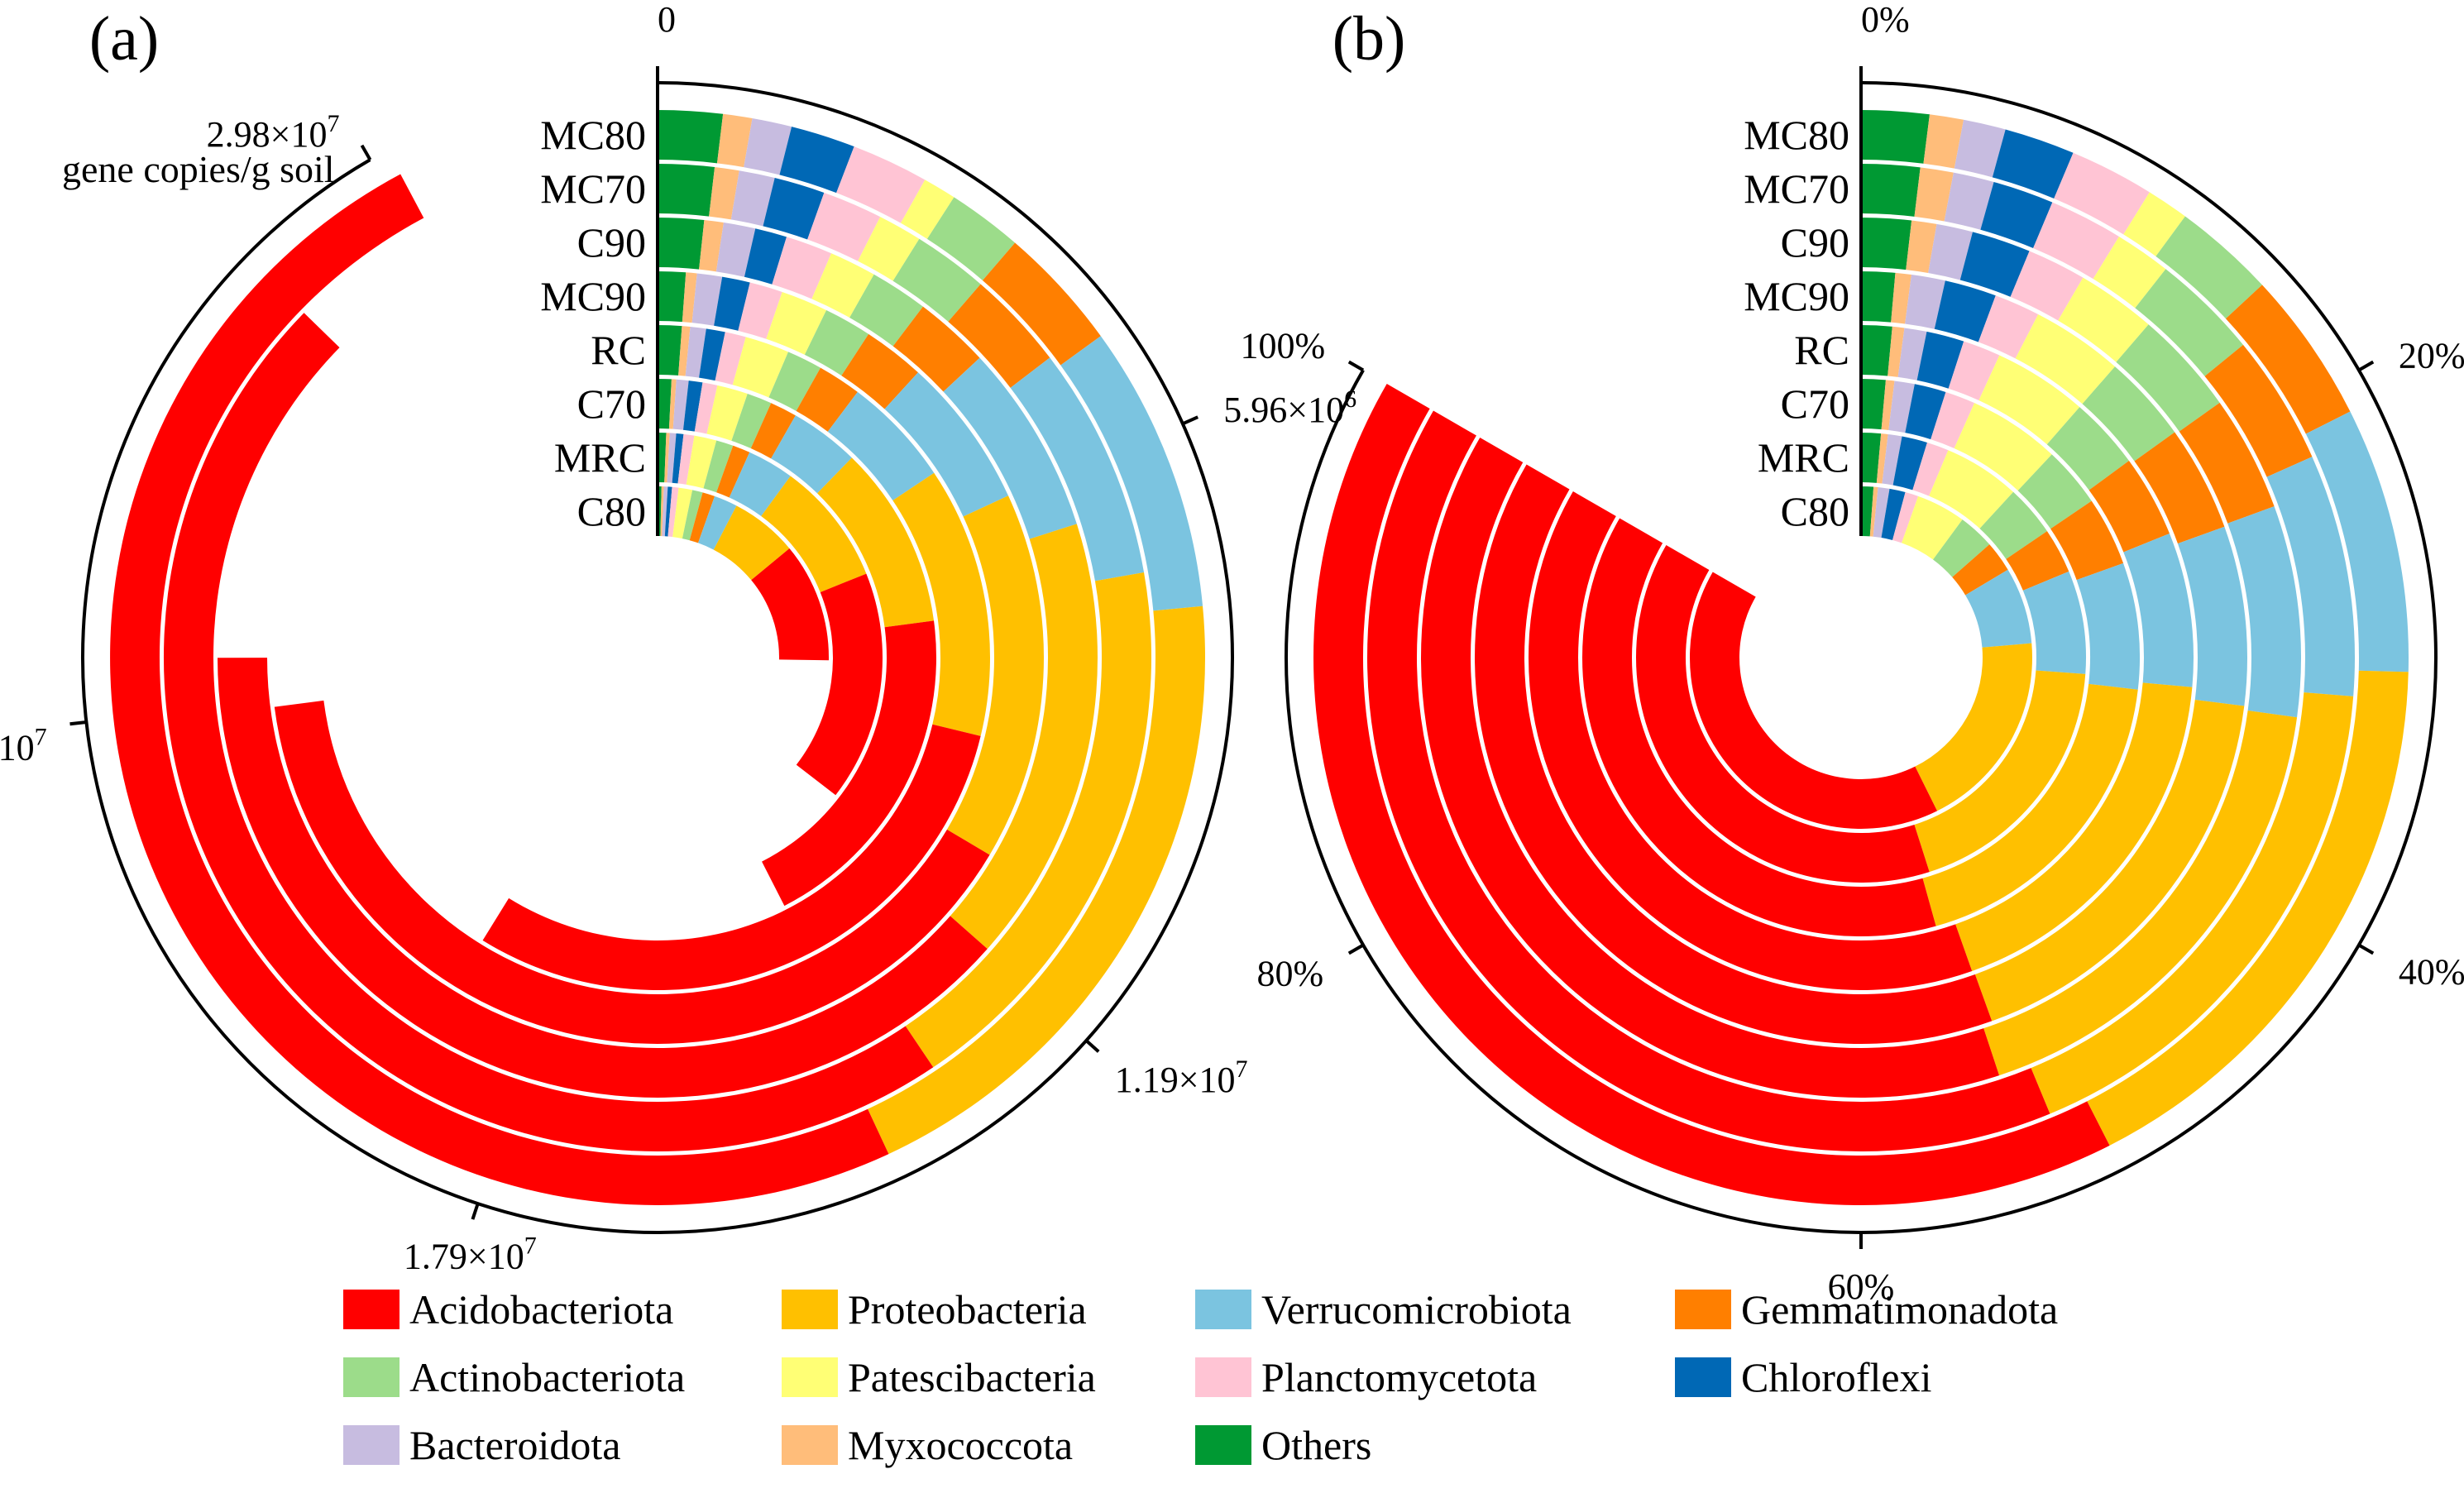 The height and width of the screenshot is (1498, 2464). What do you see at coordinates (1181, 1077) in the screenshot?
I see `tick-label: 1.19×10⁷` at bounding box center [1181, 1077].